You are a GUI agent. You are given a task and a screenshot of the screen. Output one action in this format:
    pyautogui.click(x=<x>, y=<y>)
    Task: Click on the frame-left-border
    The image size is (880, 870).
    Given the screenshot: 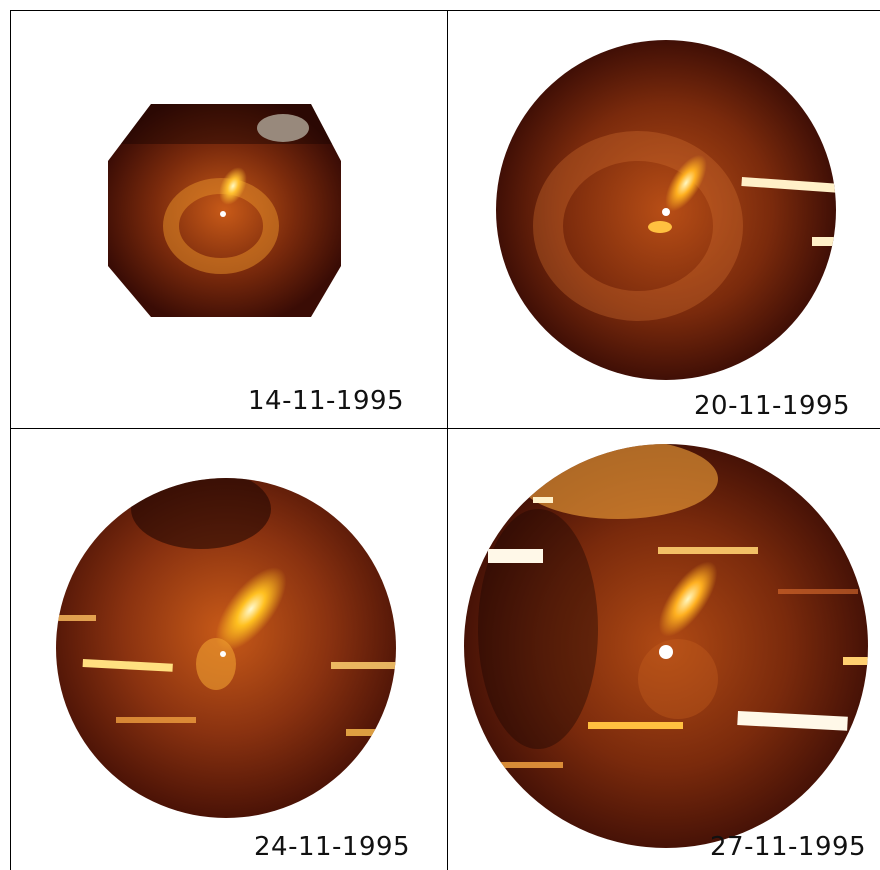 What is the action you would take?
    pyautogui.click(x=10, y=440)
    